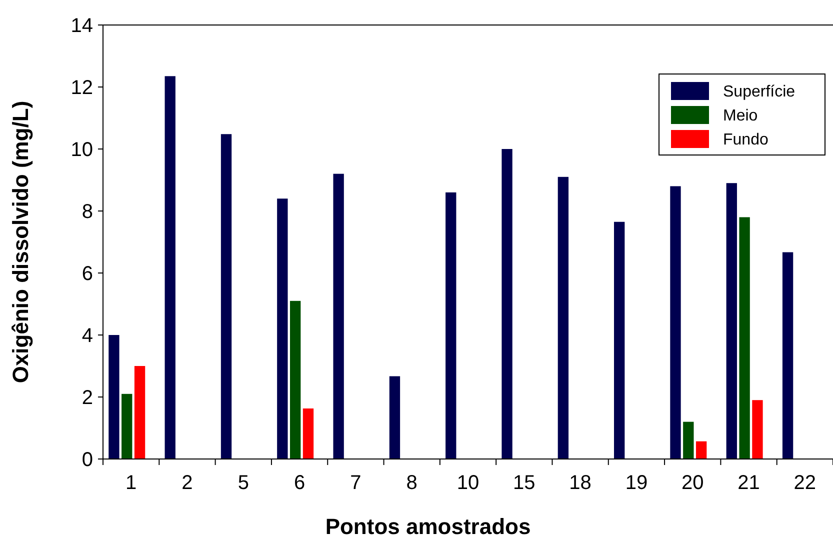 The height and width of the screenshot is (545, 833). Describe the element at coordinates (81, 26) in the screenshot. I see `y-tick-label: 14` at that location.